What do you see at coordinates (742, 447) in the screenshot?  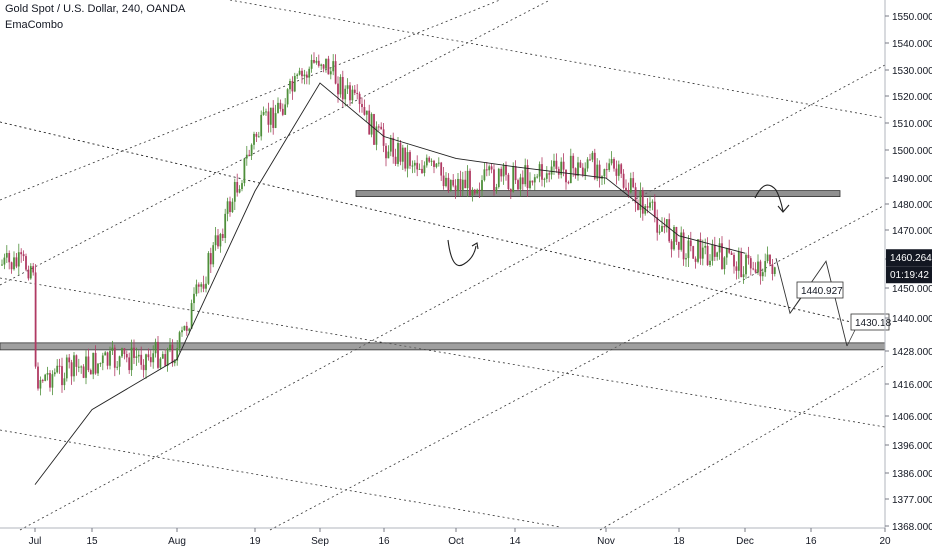 I see `trend-line` at bounding box center [742, 447].